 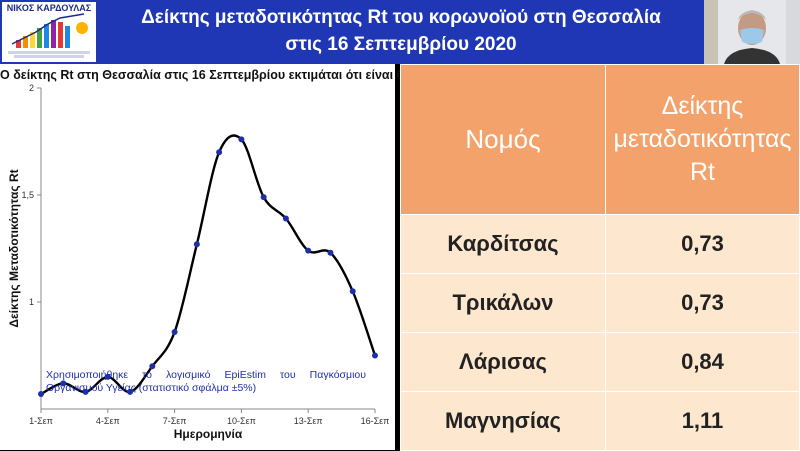 I want to click on y-axis-label: Δείκτης Μεταδοτικότητας Rt, so click(x=14, y=248).